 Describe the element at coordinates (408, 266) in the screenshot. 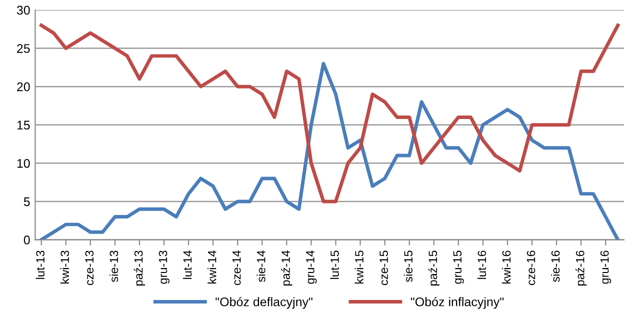

I see `x-tick-label: sie-15` at that location.